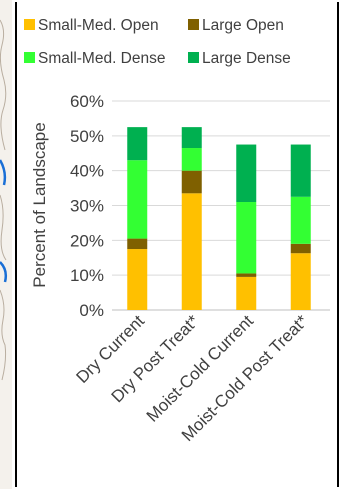  I want to click on legend-label: Large Open, so click(243, 25).